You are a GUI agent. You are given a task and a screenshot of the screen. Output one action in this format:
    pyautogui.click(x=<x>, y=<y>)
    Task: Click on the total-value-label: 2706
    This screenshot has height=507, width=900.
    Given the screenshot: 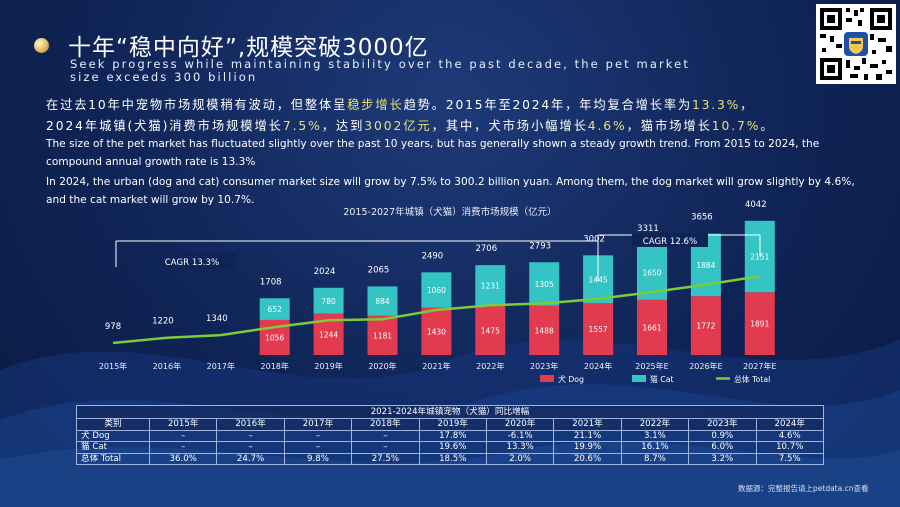 What is the action you would take?
    pyautogui.click(x=486, y=249)
    